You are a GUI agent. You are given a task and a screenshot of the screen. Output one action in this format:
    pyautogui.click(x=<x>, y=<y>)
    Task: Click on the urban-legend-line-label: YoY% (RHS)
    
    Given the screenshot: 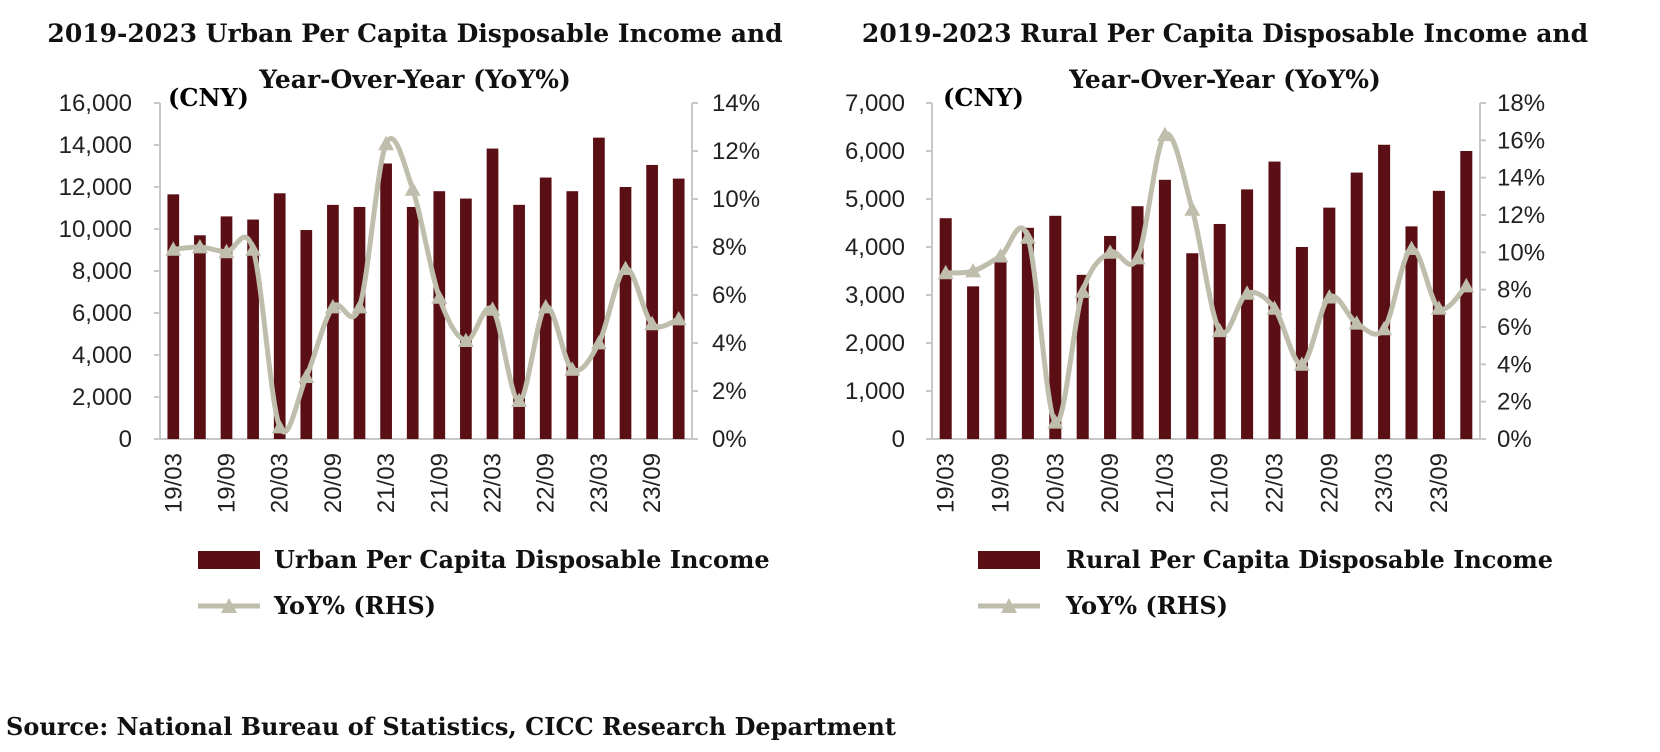 What is the action you would take?
    pyautogui.click(x=354, y=605)
    